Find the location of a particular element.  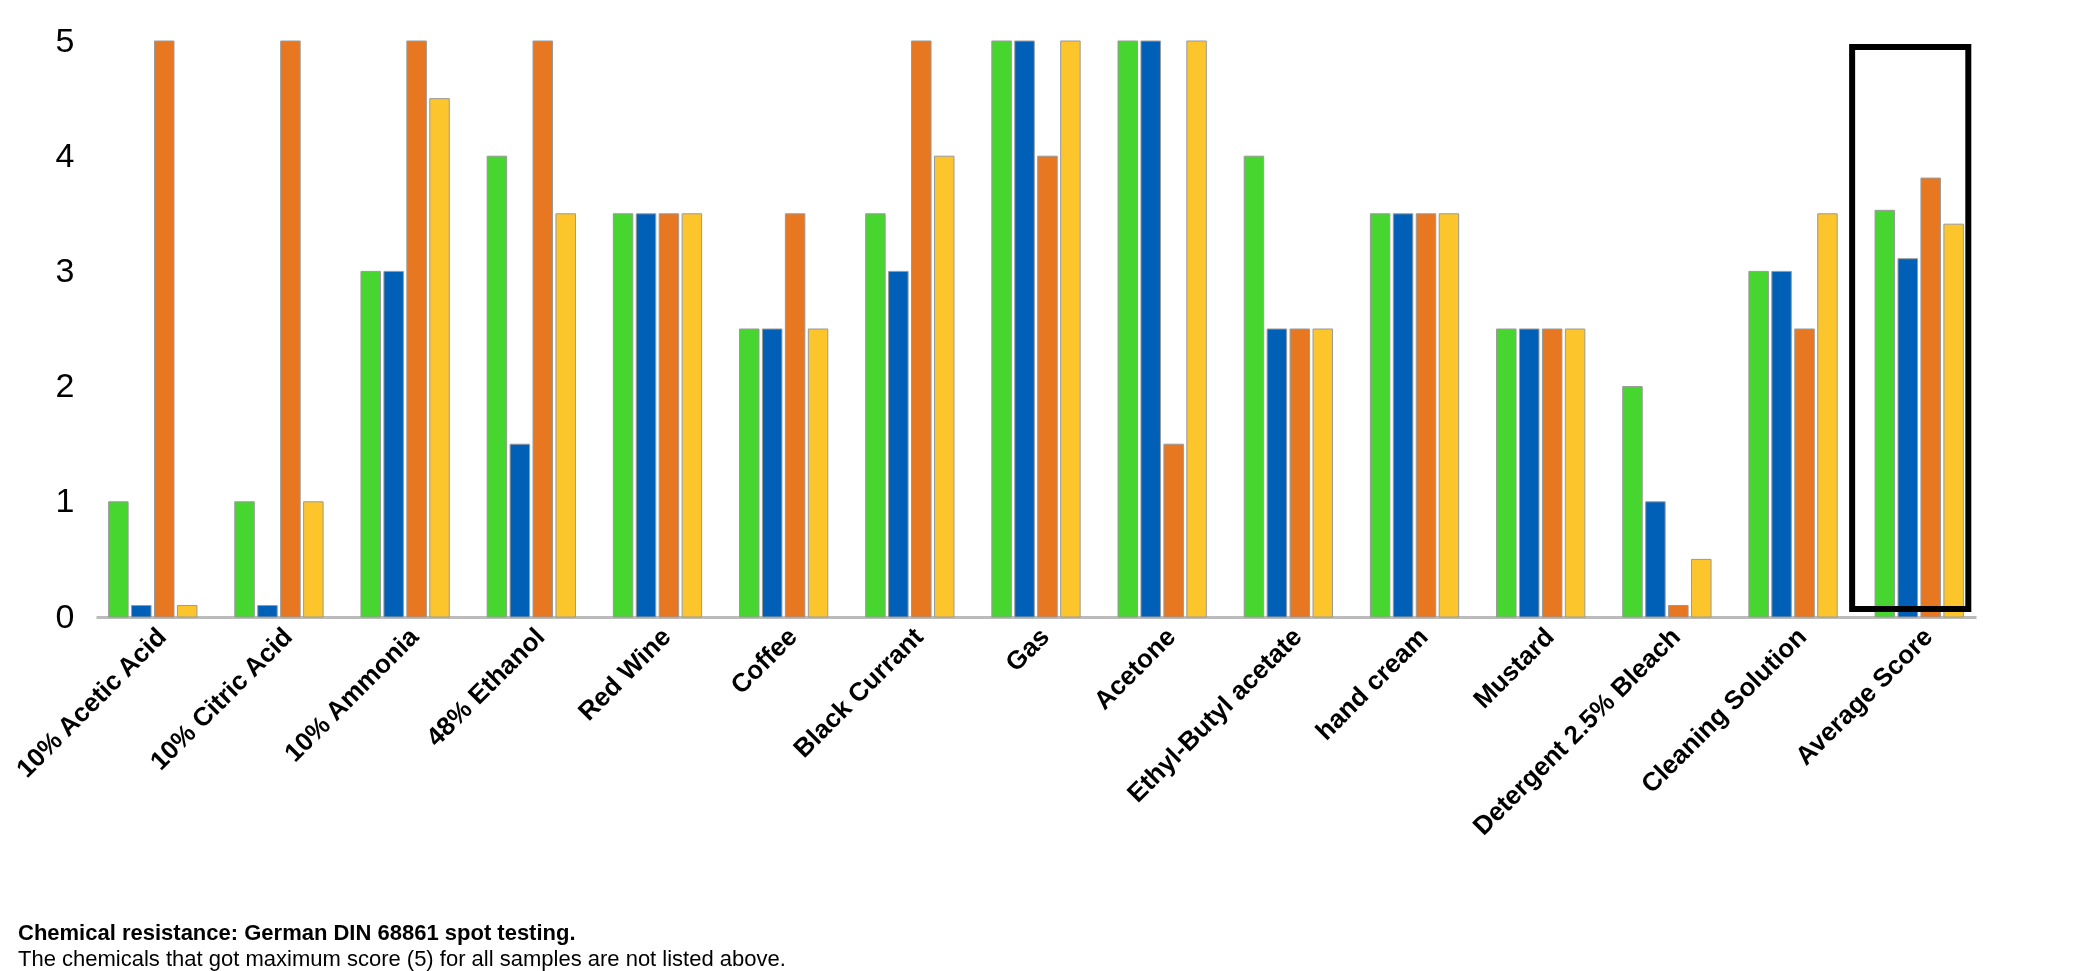

y-tick-label: 5 is located at coordinates (65, 39).